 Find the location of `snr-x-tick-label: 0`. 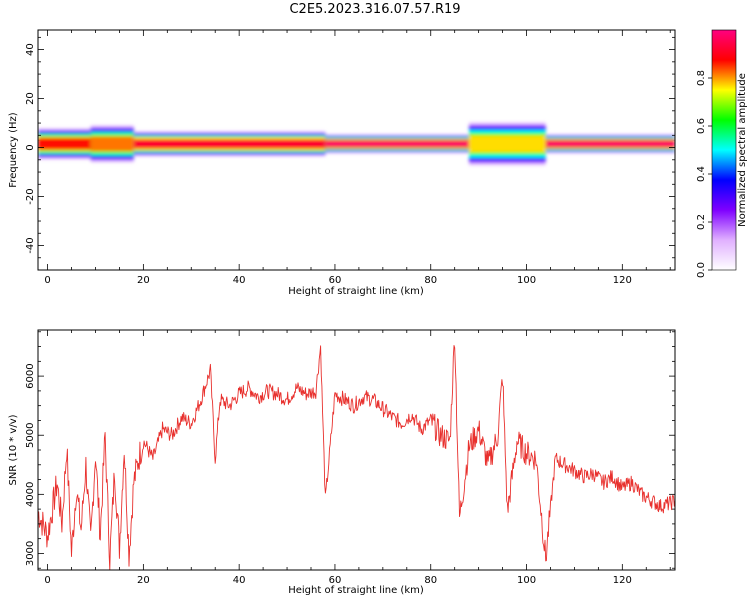

snr-x-tick-label: 0 is located at coordinates (47, 580).